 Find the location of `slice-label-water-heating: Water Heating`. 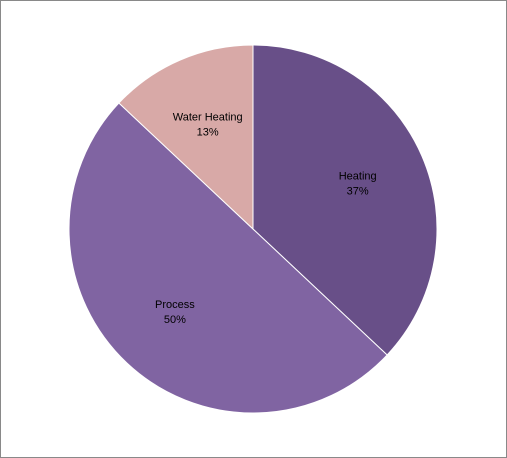

slice-label-water-heating: Water Heating is located at coordinates (208, 117).